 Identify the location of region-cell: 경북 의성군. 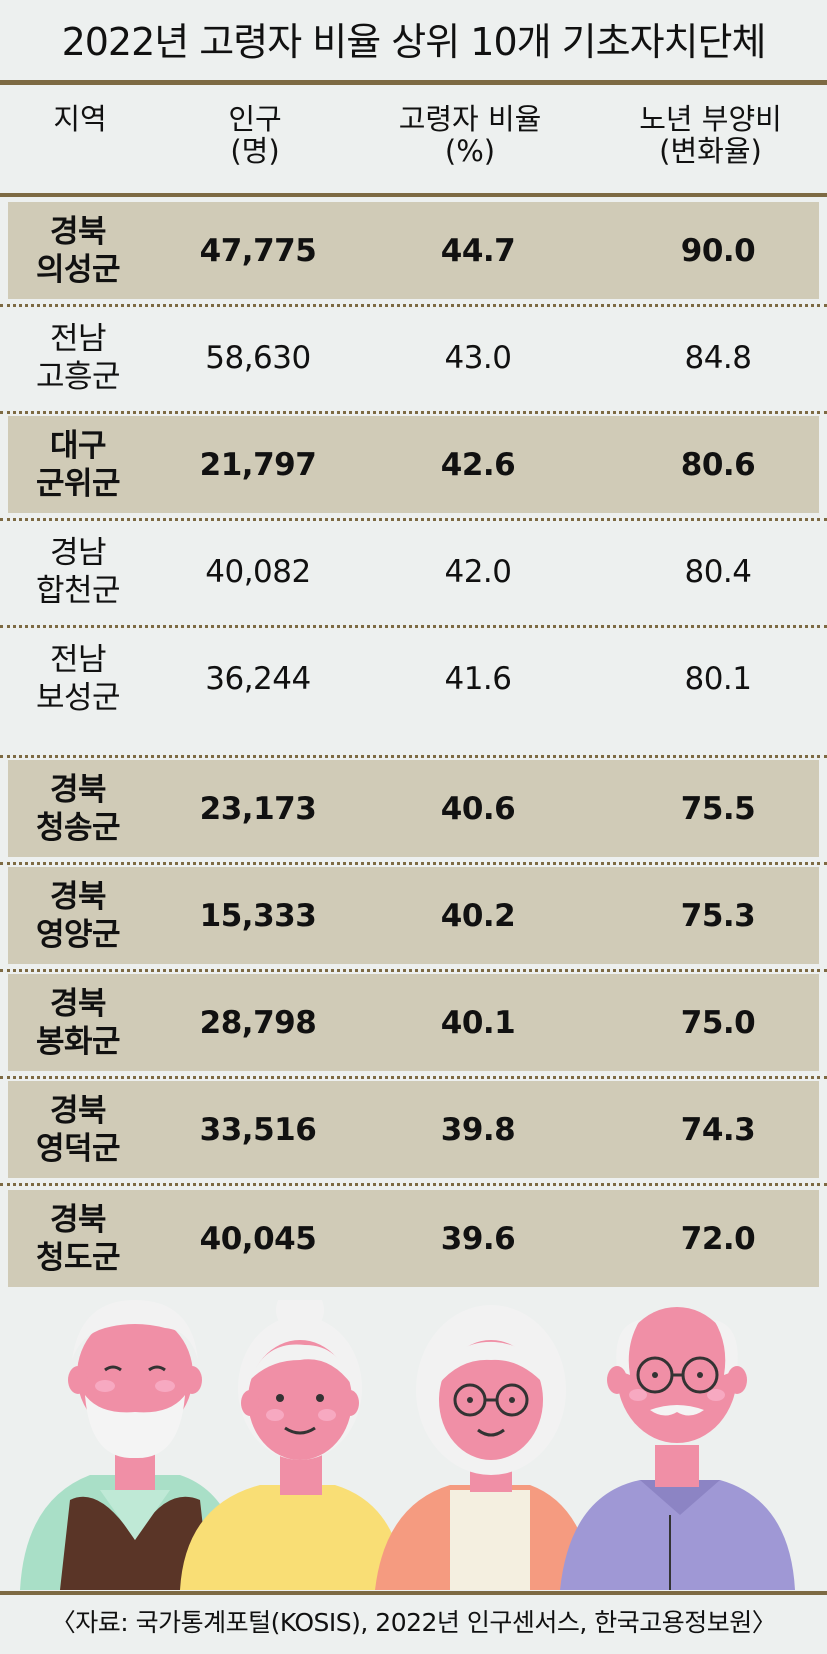
(78, 250).